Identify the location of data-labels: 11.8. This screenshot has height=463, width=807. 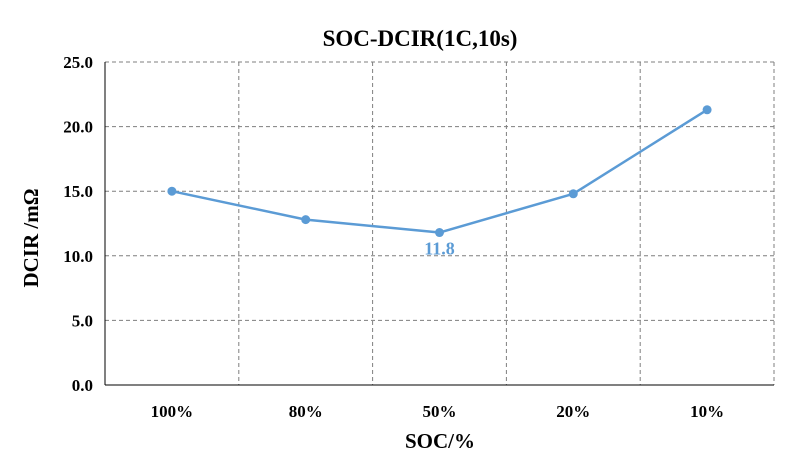
(439, 249).